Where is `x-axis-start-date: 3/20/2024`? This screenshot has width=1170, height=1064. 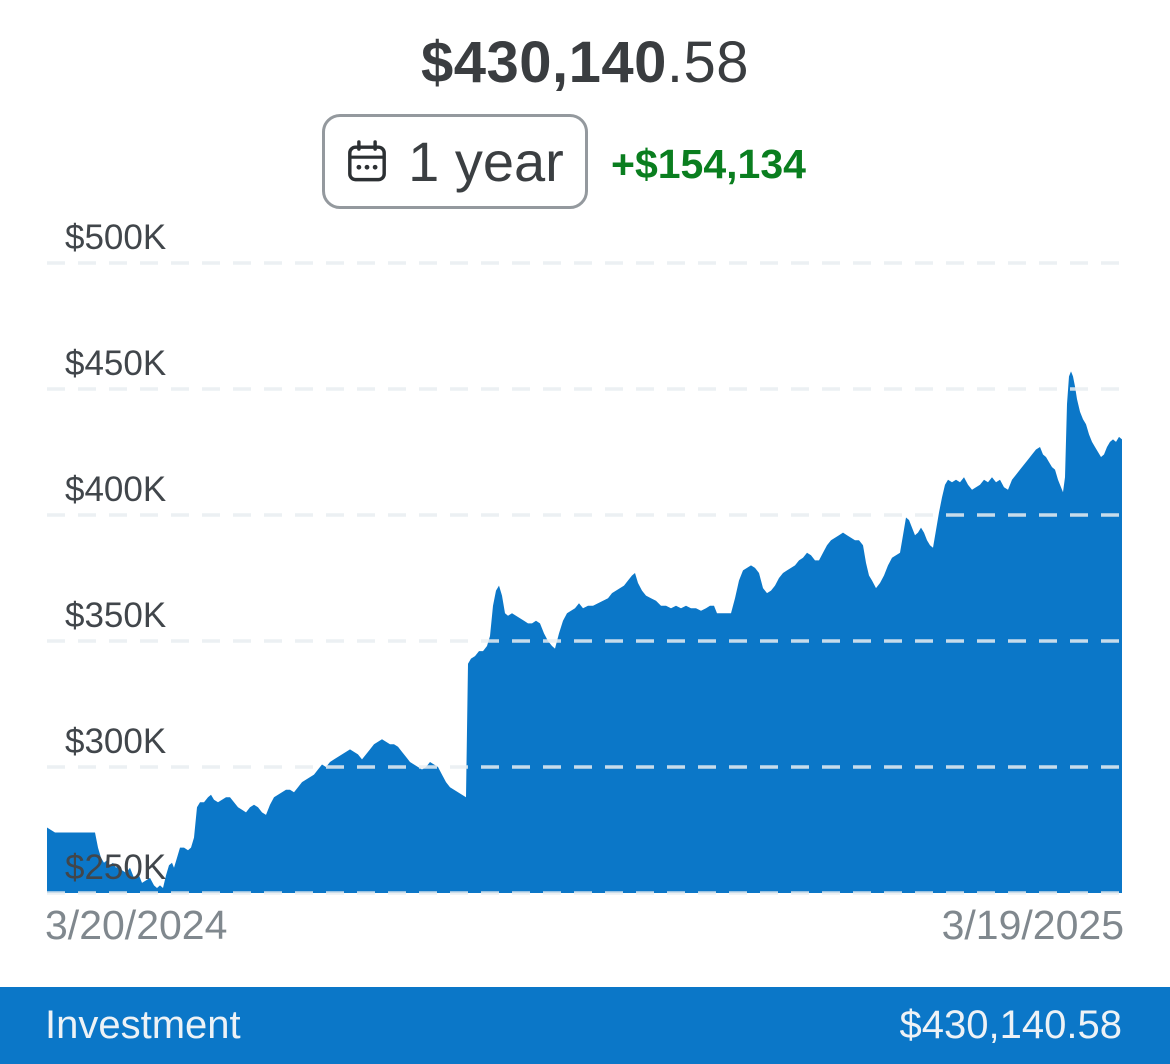
x-axis-start-date: 3/20/2024 is located at coordinates (136, 925).